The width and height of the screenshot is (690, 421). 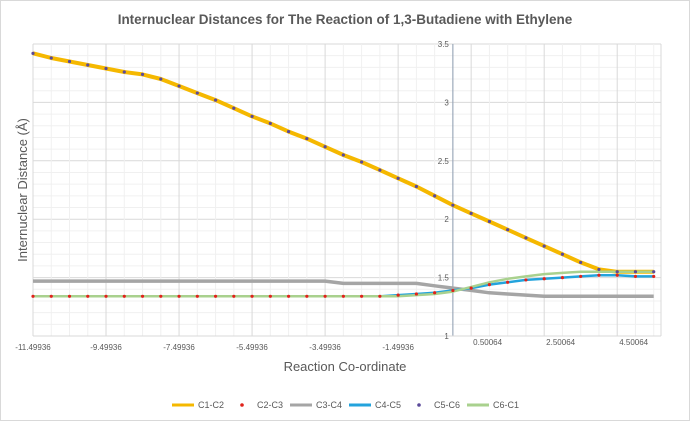 I want to click on legend-item-c4-c5: C4-C5, so click(x=375, y=405).